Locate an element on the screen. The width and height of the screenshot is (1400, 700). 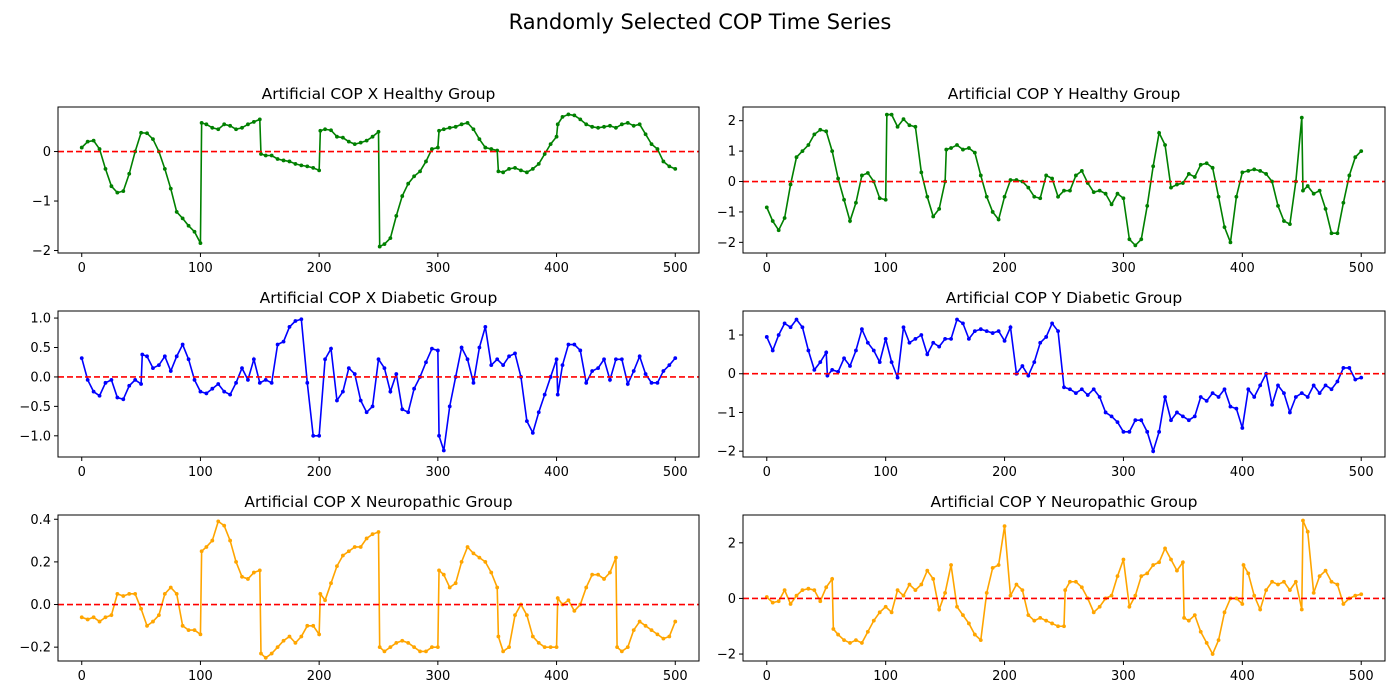
series-line is located at coordinates (1064, 386).